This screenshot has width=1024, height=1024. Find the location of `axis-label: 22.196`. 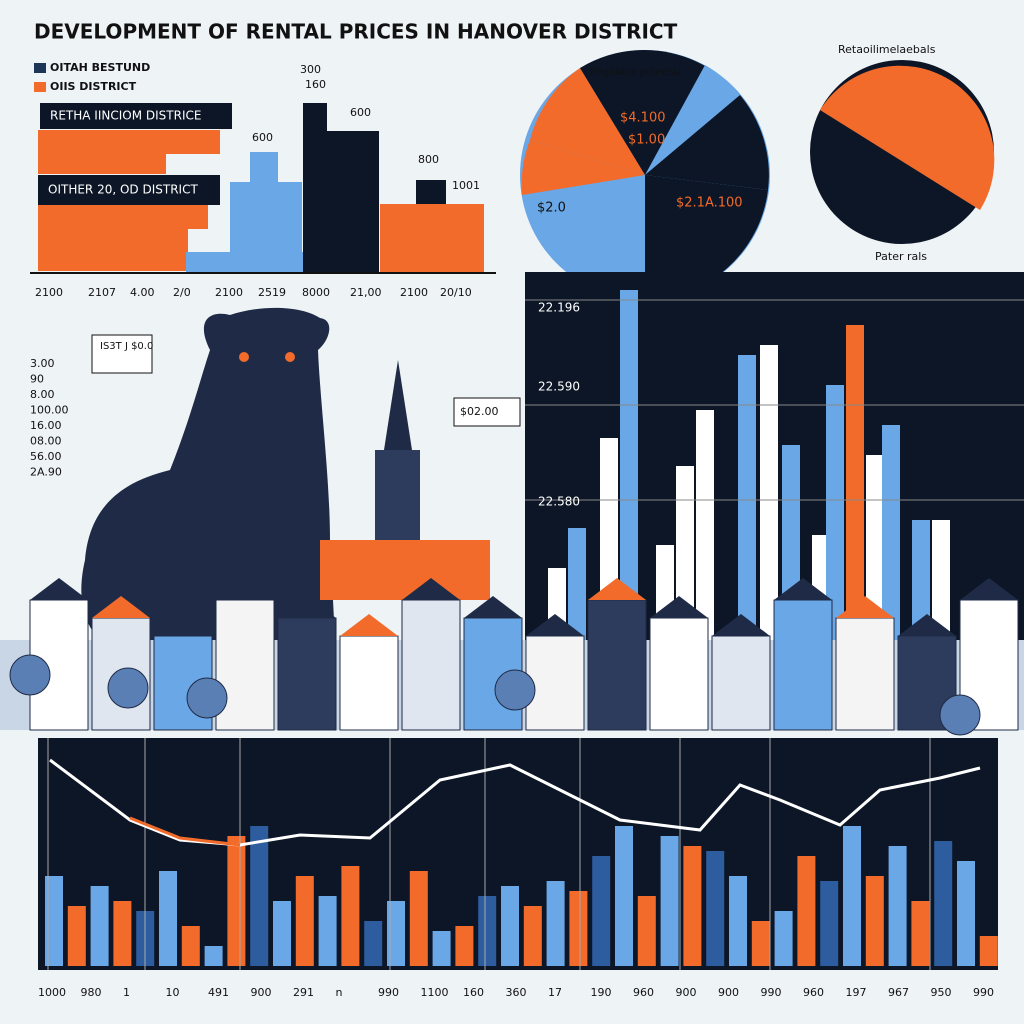

axis-label: 22.196 is located at coordinates (559, 308).